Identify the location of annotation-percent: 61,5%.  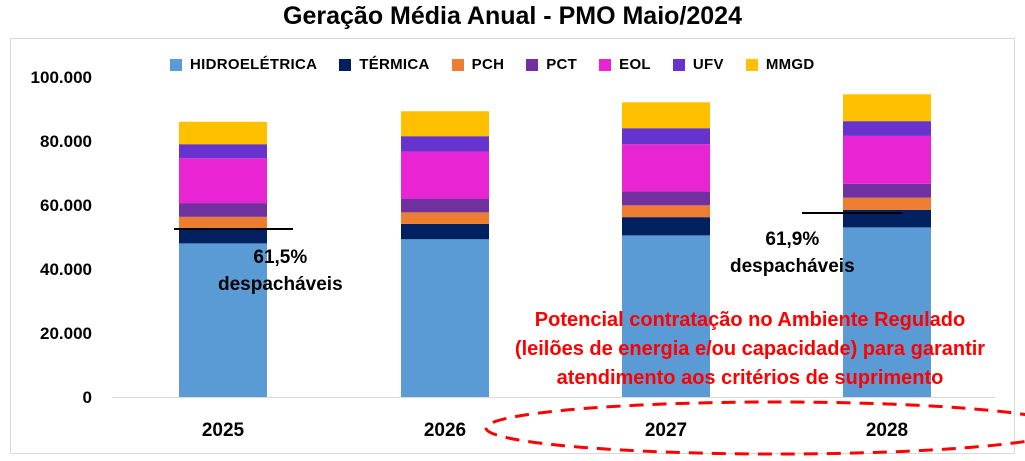
(280, 257).